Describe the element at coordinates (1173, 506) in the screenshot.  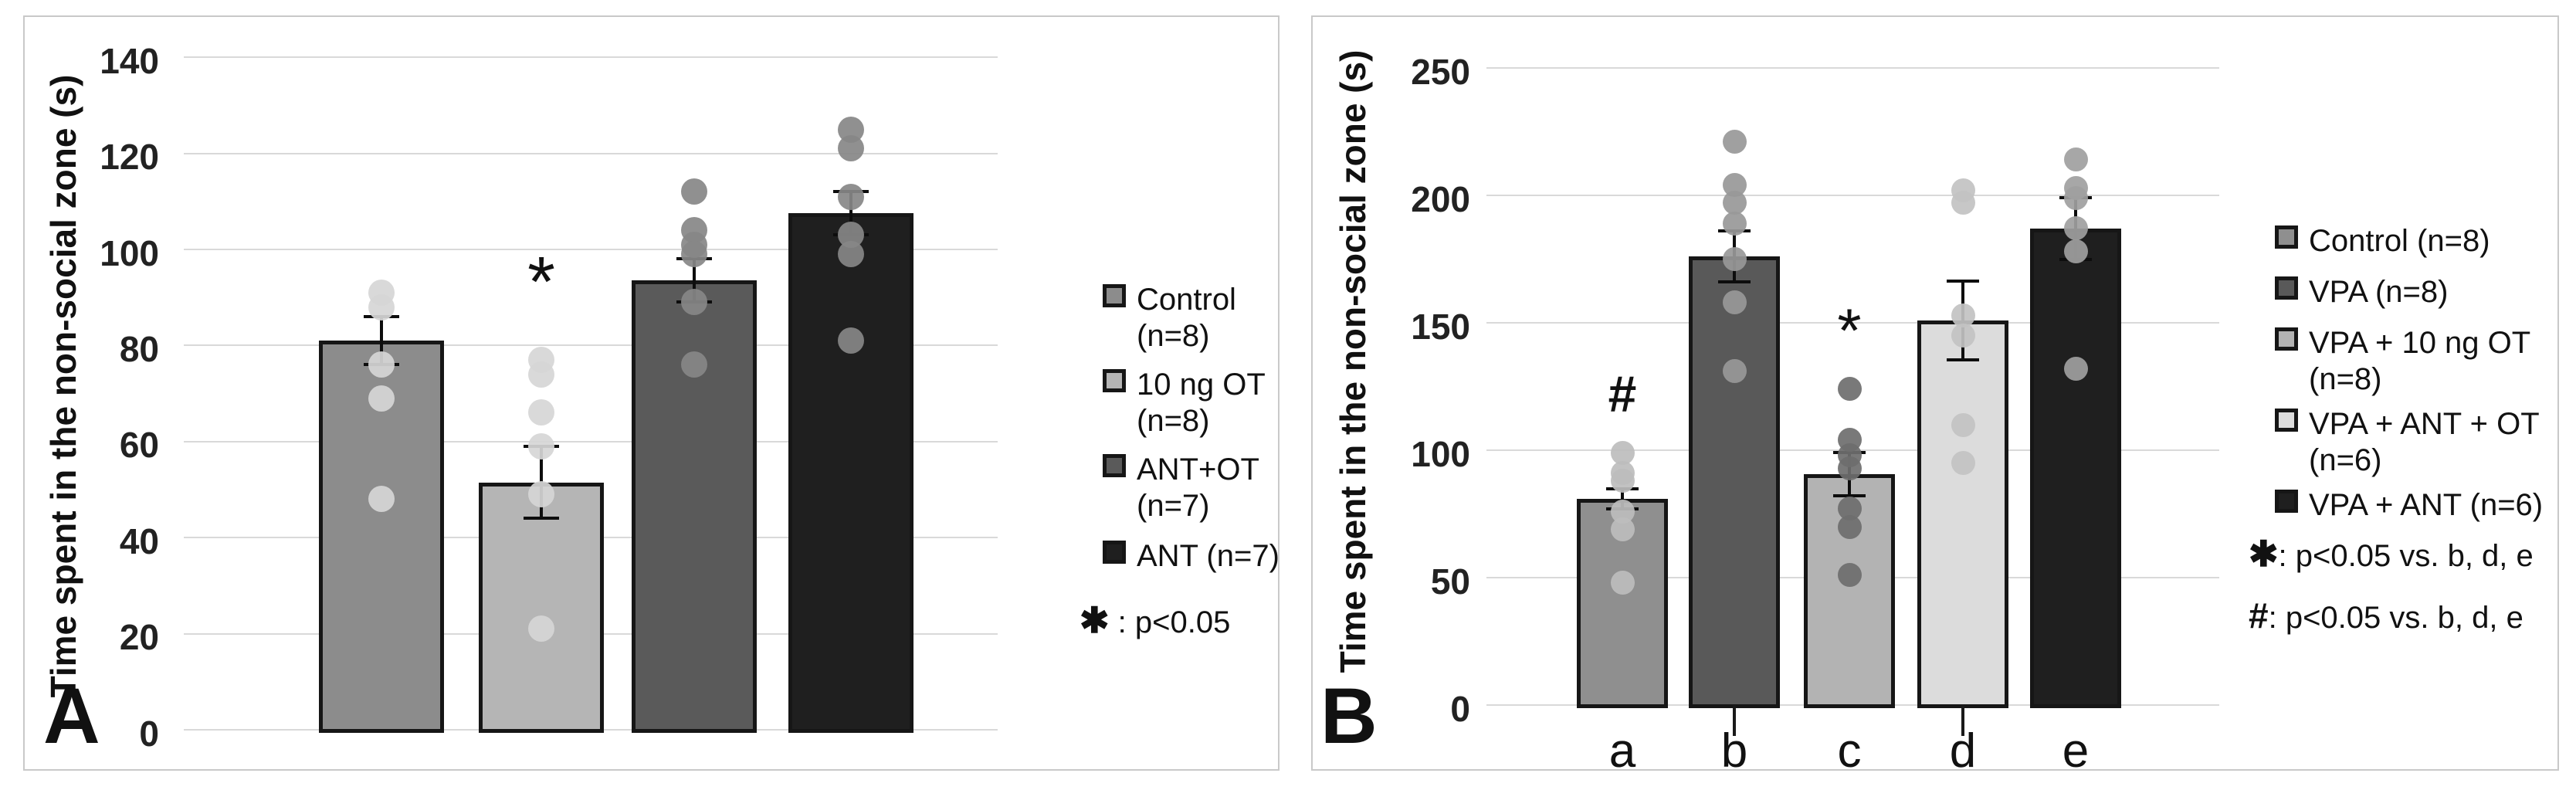
I see `legend-label-ant-ot-line2: (n=7)` at that location.